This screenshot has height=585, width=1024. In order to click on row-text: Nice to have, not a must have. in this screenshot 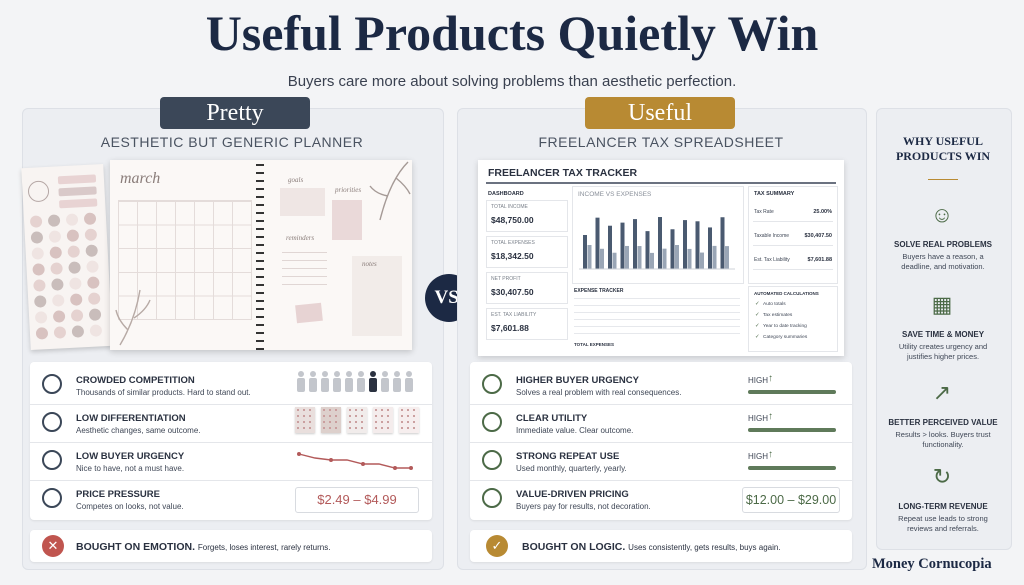, I will do `click(130, 468)`.